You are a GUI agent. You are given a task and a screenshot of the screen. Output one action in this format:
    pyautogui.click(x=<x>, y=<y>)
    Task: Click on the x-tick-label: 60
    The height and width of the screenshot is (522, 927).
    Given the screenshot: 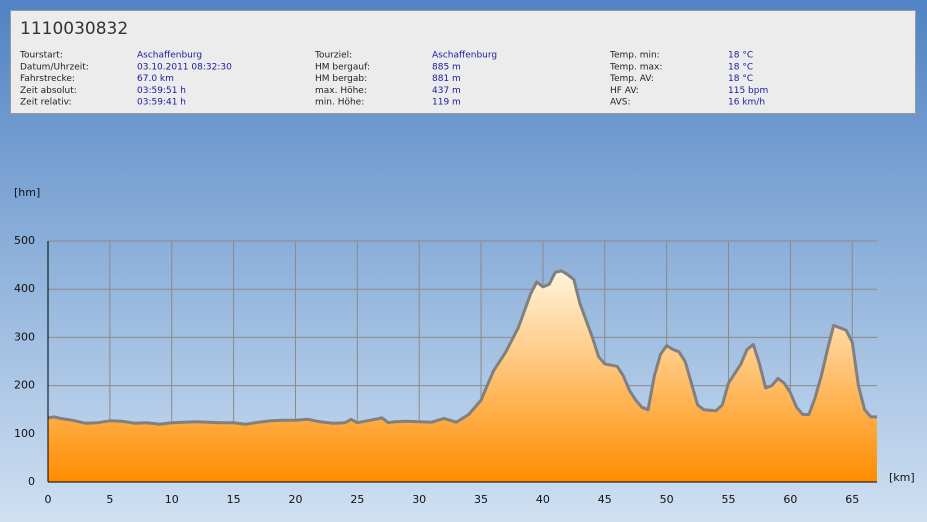 What is the action you would take?
    pyautogui.click(x=790, y=499)
    